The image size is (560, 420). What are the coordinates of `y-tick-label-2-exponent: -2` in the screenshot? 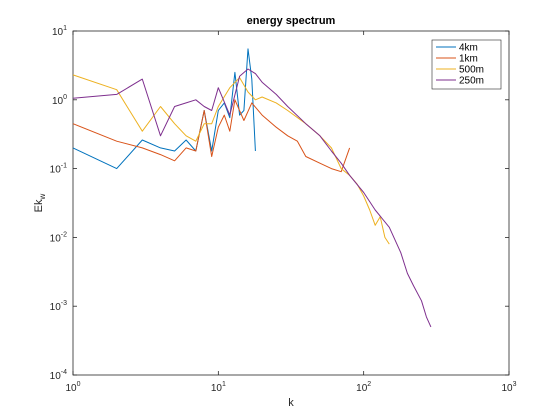 It's located at (64, 234).